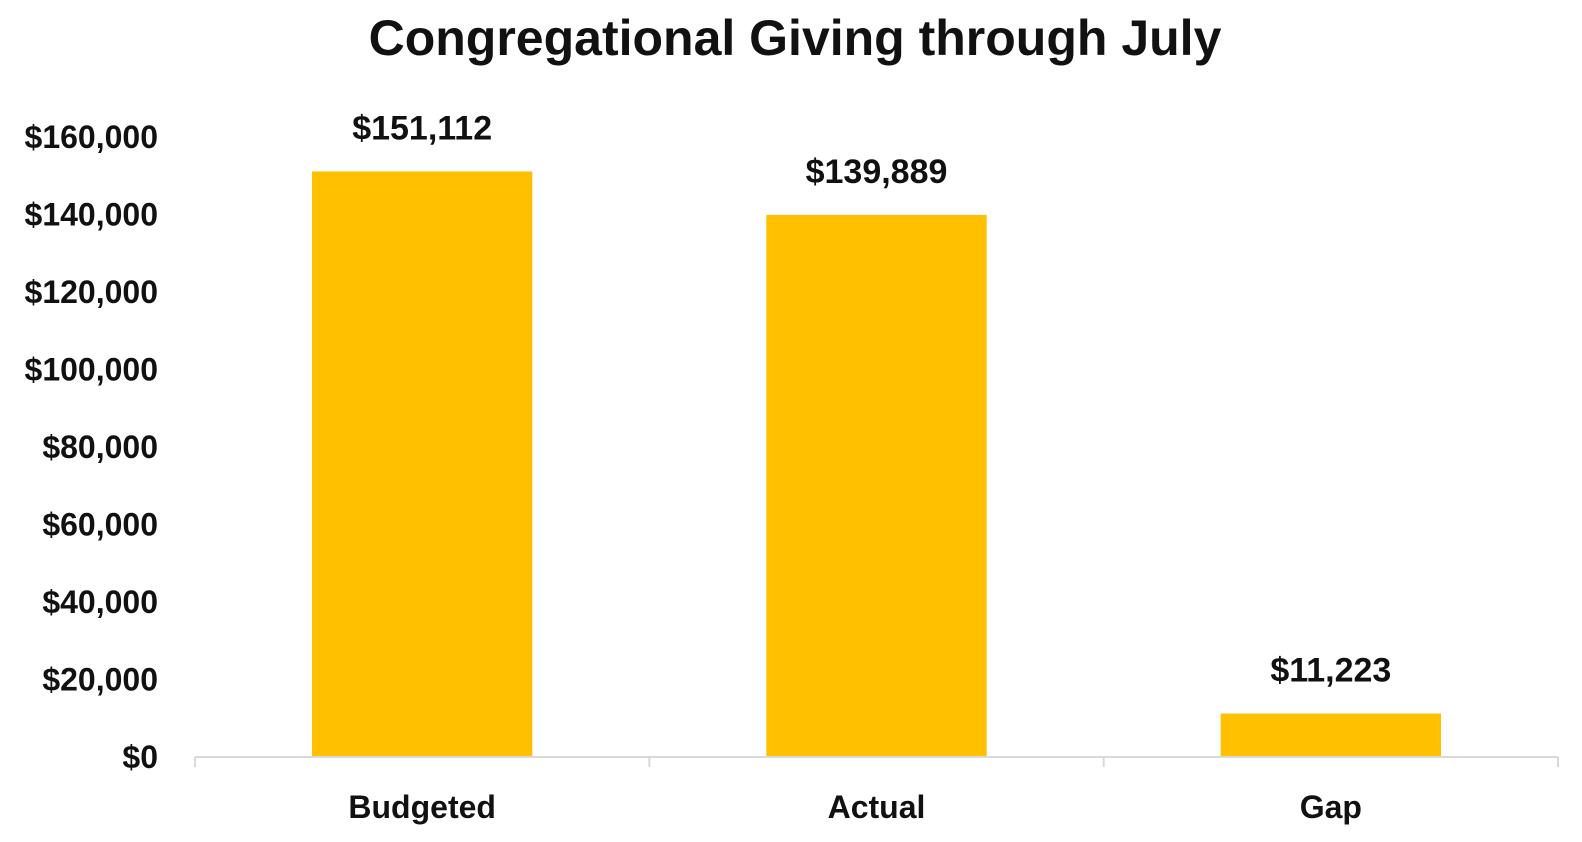 The image size is (1582, 842). I want to click on bar-budgeted, so click(422, 464).